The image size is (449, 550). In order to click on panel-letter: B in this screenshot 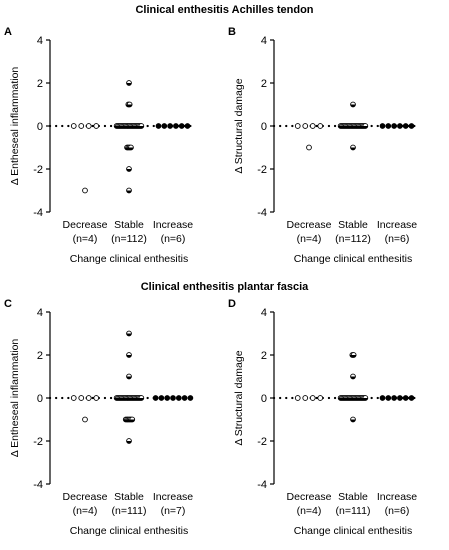, I will do `click(232, 32)`.